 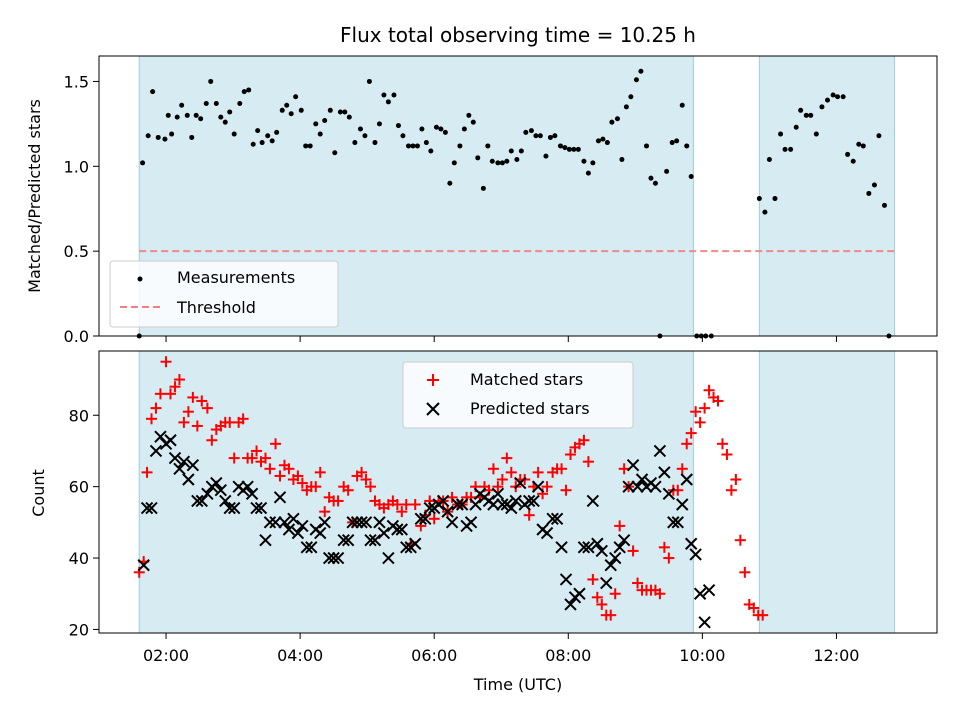 I want to click on y-tick-label: 0.0, so click(x=76, y=336).